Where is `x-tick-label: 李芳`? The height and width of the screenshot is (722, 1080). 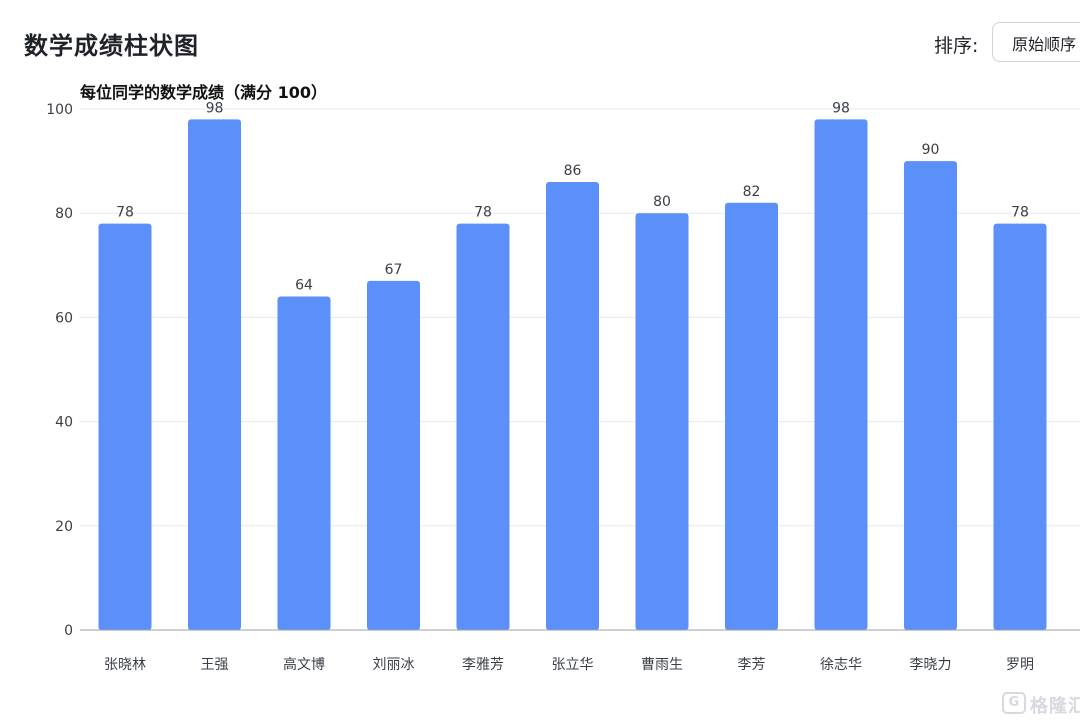 x-tick-label: 李芳 is located at coordinates (752, 664).